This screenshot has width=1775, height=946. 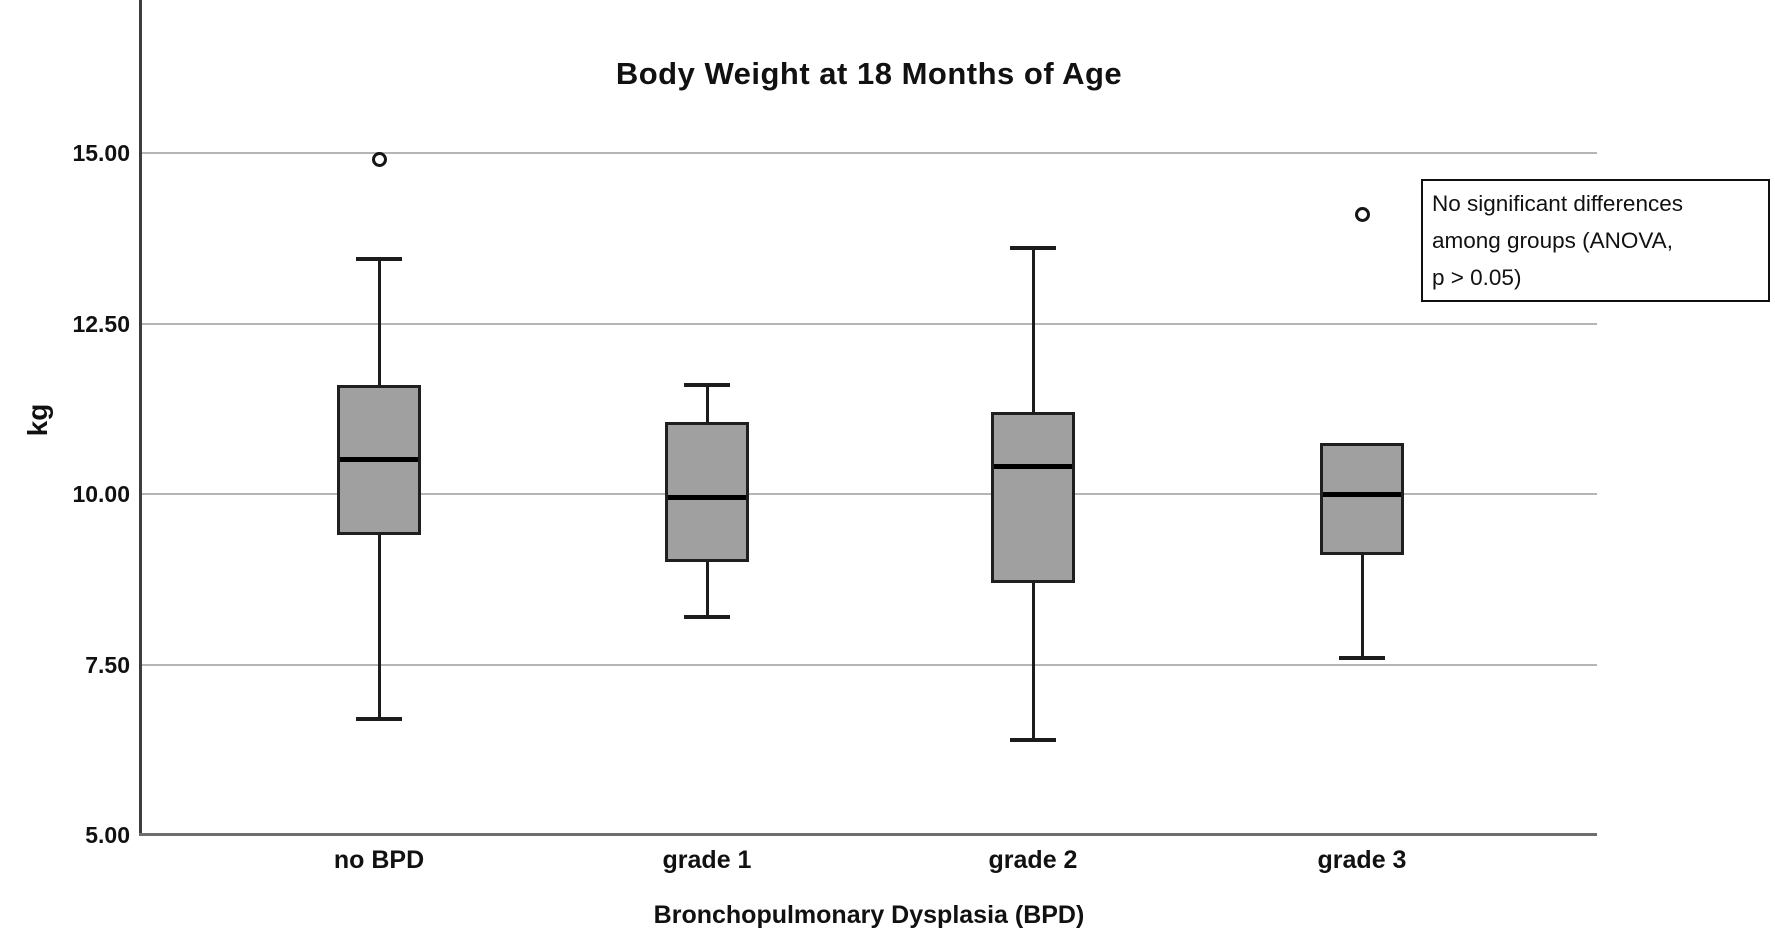 I want to click on chart-title: Body Weight at 18 Months of Age, so click(x=869, y=73).